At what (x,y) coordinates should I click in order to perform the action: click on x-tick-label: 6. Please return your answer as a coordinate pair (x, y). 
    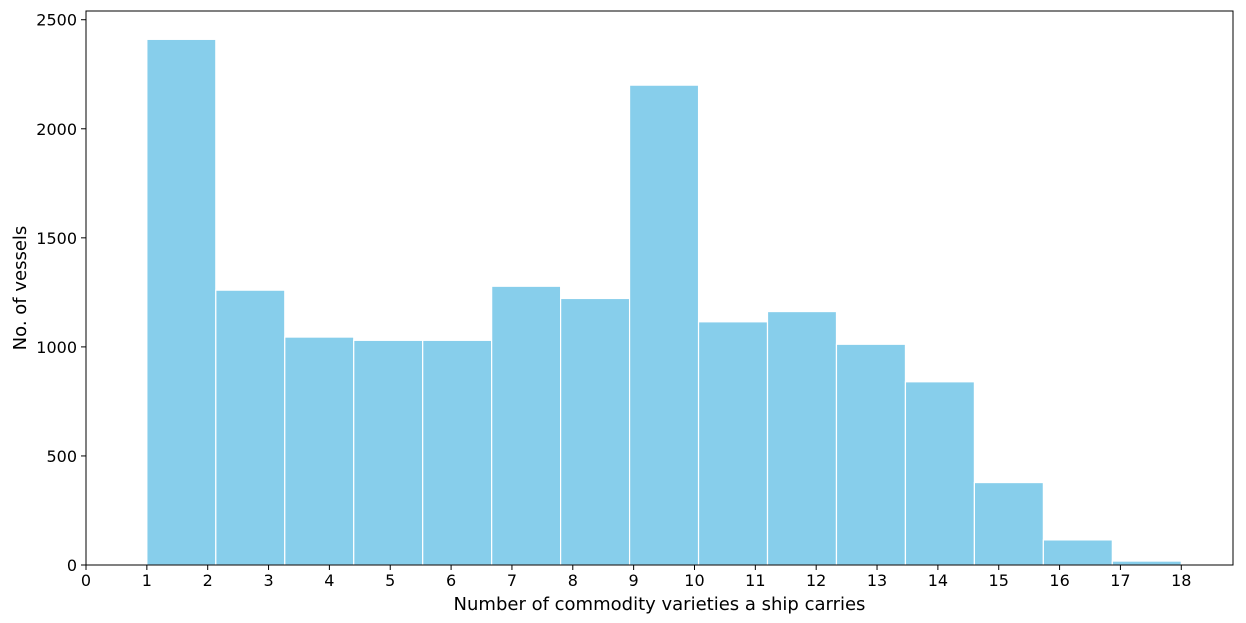
    Looking at the image, I should click on (451, 580).